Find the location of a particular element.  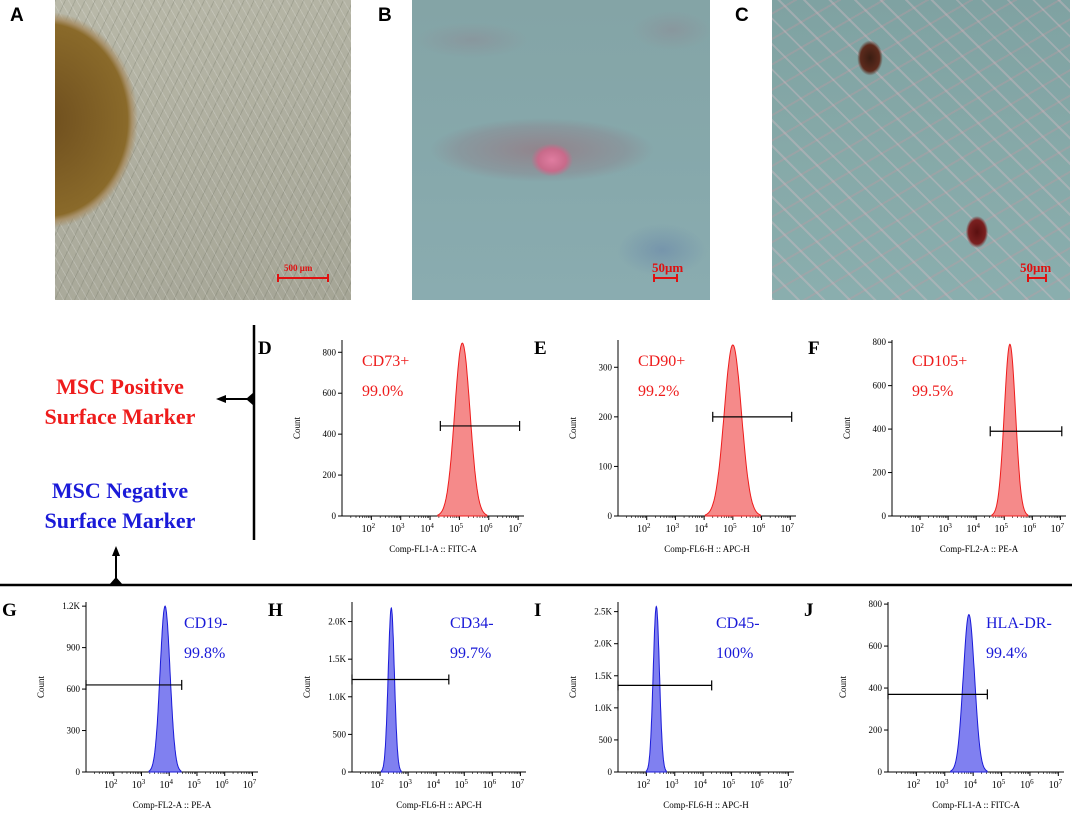

y-tick-label: 2.5K is located at coordinates (603, 612).